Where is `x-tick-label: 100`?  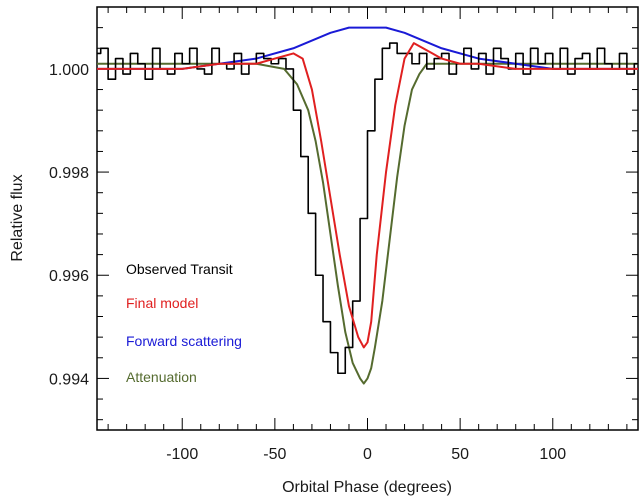
x-tick-label: 100 is located at coordinates (552, 454).